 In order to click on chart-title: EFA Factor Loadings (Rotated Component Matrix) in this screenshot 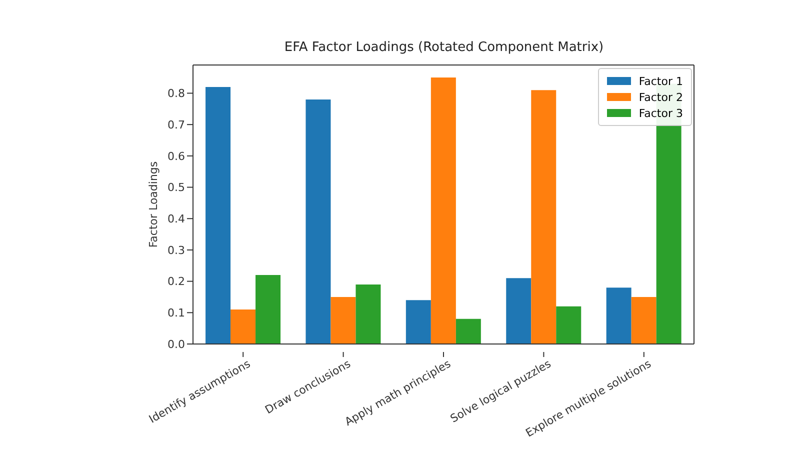, I will do `click(444, 47)`.